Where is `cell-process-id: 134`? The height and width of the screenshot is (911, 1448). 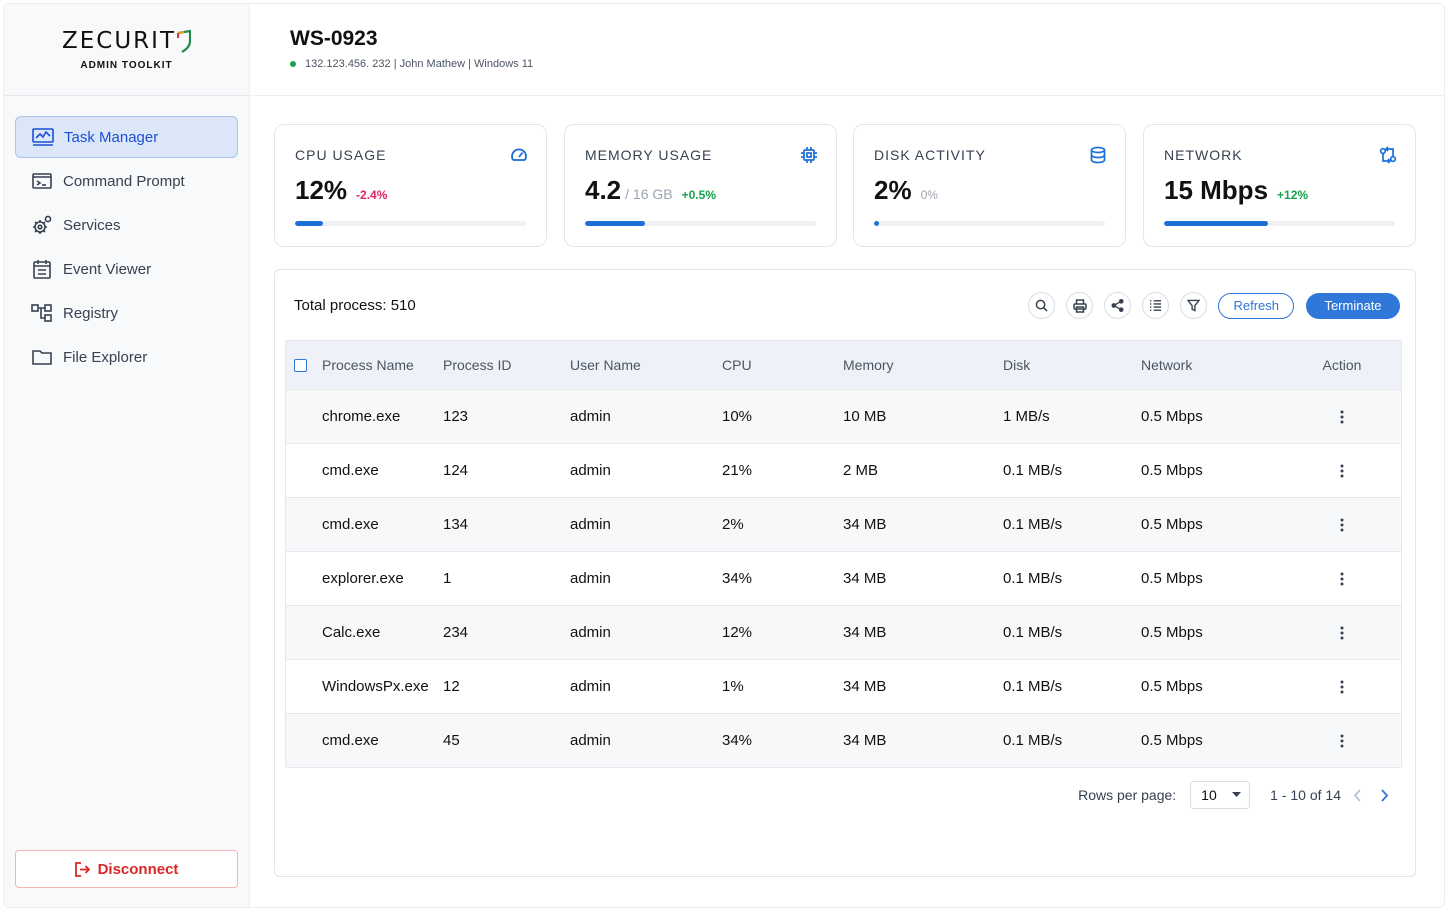 cell-process-id: 134 is located at coordinates (456, 524).